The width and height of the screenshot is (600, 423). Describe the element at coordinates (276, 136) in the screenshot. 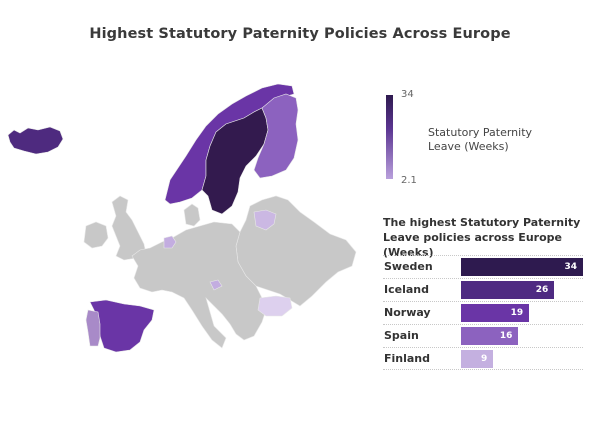

I see `map-finland` at that location.